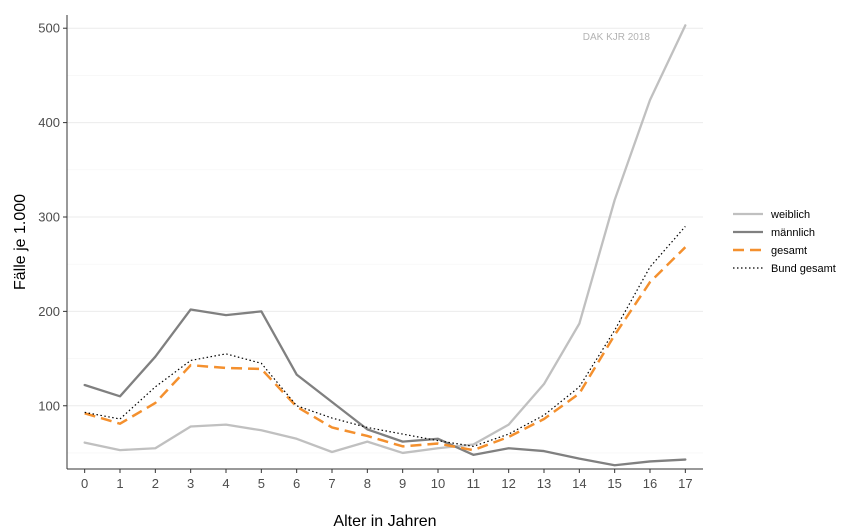 This screenshot has height=532, width=841. I want to click on legend-label: weiblich, so click(790, 215).